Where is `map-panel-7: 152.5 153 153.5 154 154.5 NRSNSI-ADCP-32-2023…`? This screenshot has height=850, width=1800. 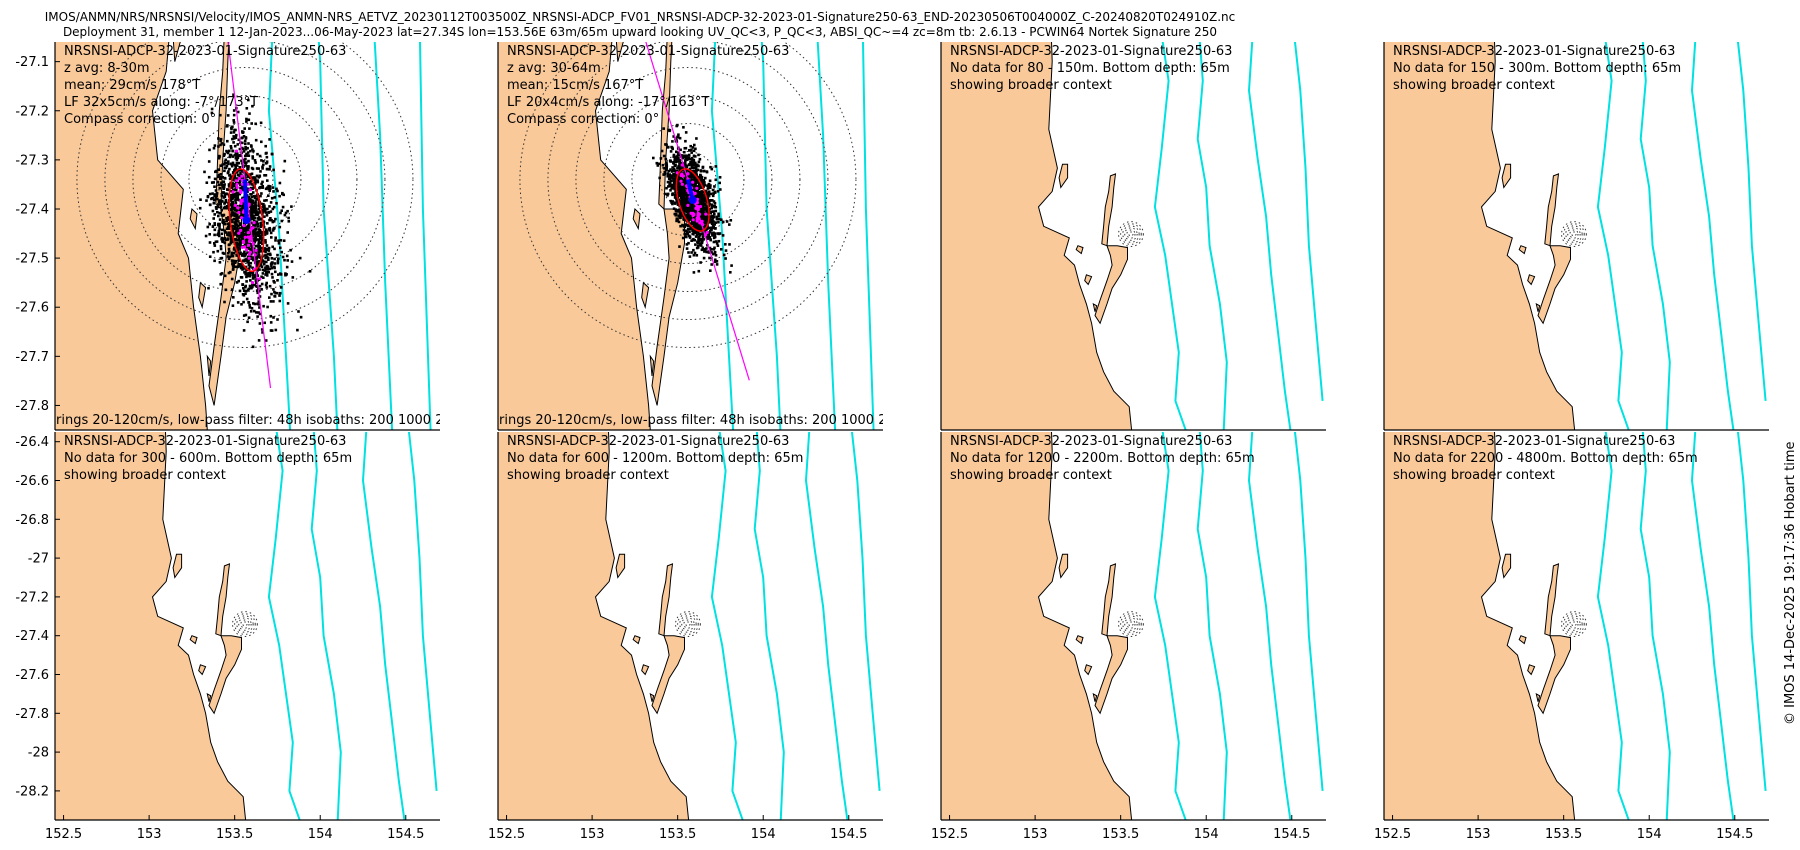
map-panel-7: 152.5 153 153.5 154 154.5 NRSNSI-ADCP-32-2023… is located at coordinates (1128, 637).